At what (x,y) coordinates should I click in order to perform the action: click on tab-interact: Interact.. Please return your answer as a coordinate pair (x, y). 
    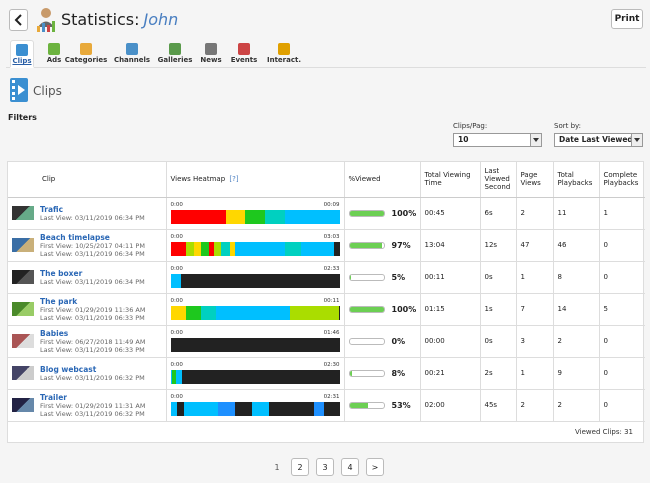
    Looking at the image, I should click on (284, 54).